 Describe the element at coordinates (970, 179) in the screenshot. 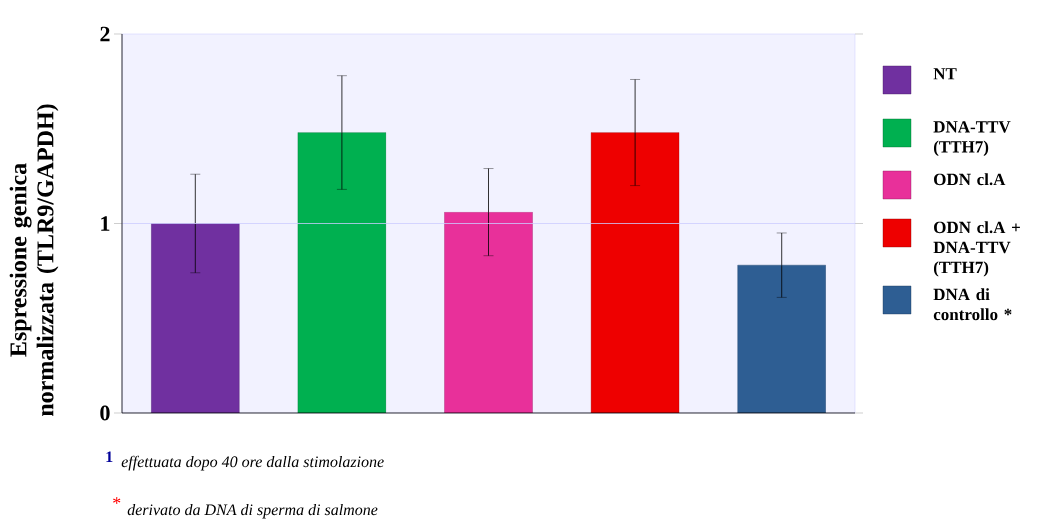

I see `legend-label: ODN cl.A` at that location.